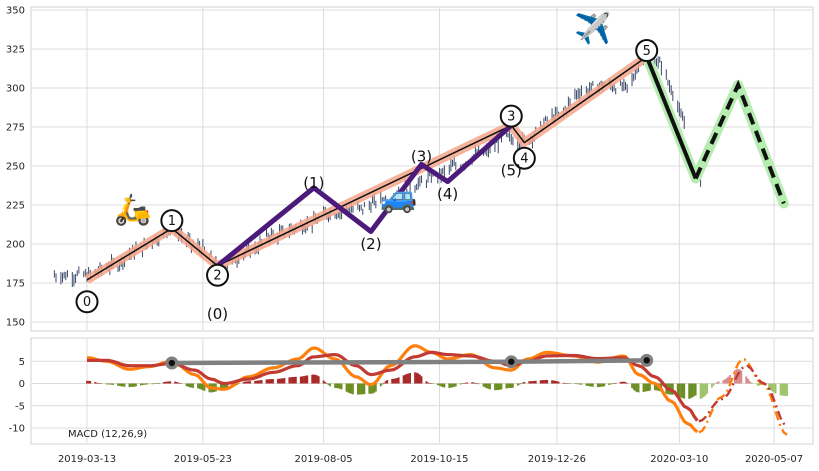 The width and height of the screenshot is (819, 471). What do you see at coordinates (743, 395) in the screenshot?
I see `signal-forecast-line` at bounding box center [743, 395].